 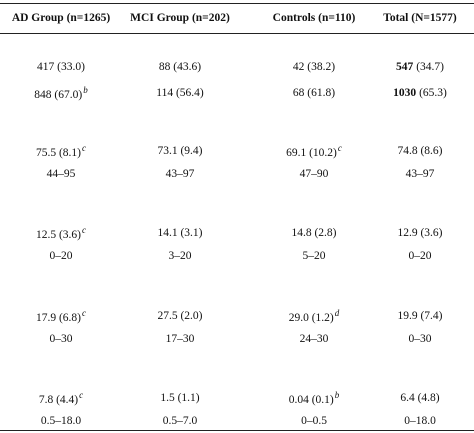 I want to click on bold-value: 547, so click(x=404, y=67).